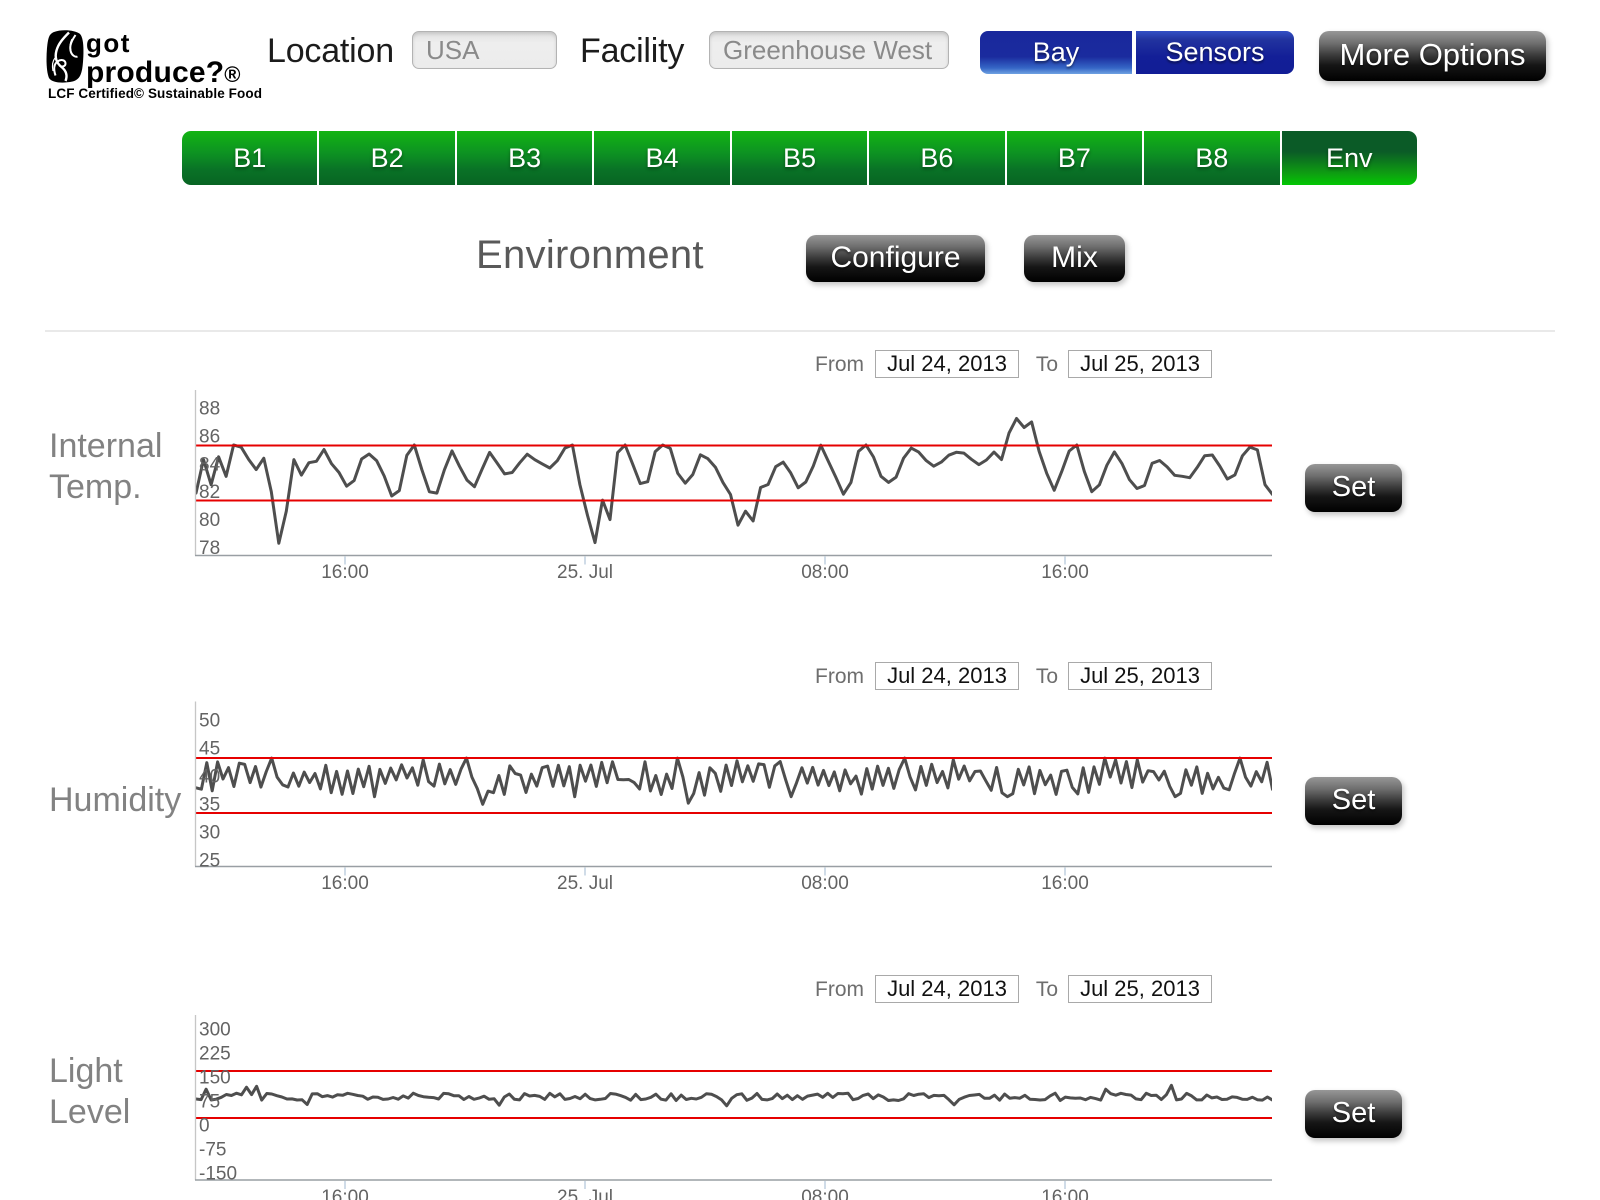 This screenshot has width=1600, height=1200. What do you see at coordinates (209, 749) in the screenshot?
I see `svg-text: 45` at bounding box center [209, 749].